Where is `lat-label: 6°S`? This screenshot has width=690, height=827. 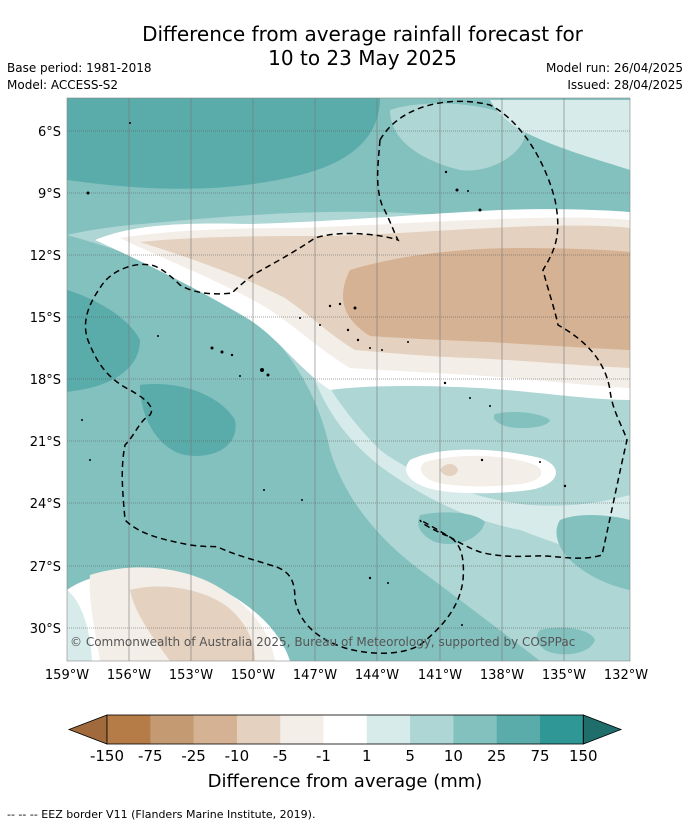
lat-label: 6°S is located at coordinates (49, 132).